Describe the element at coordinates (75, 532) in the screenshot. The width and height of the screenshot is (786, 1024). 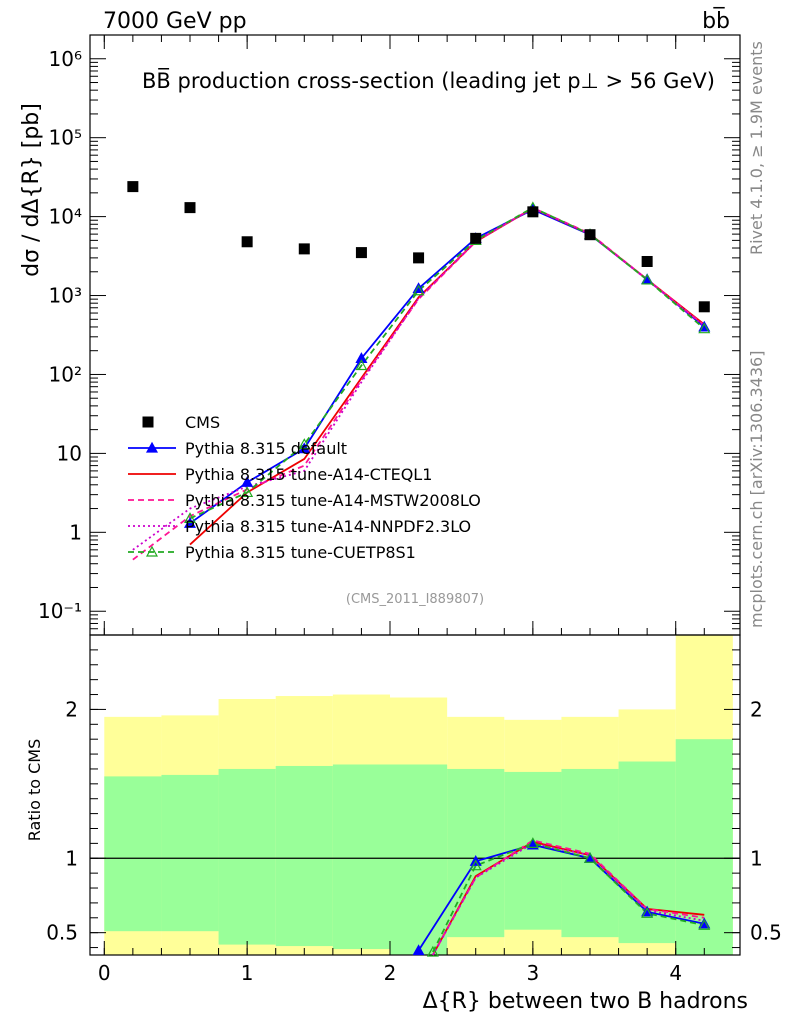
I see `y-tick-label: 1` at that location.